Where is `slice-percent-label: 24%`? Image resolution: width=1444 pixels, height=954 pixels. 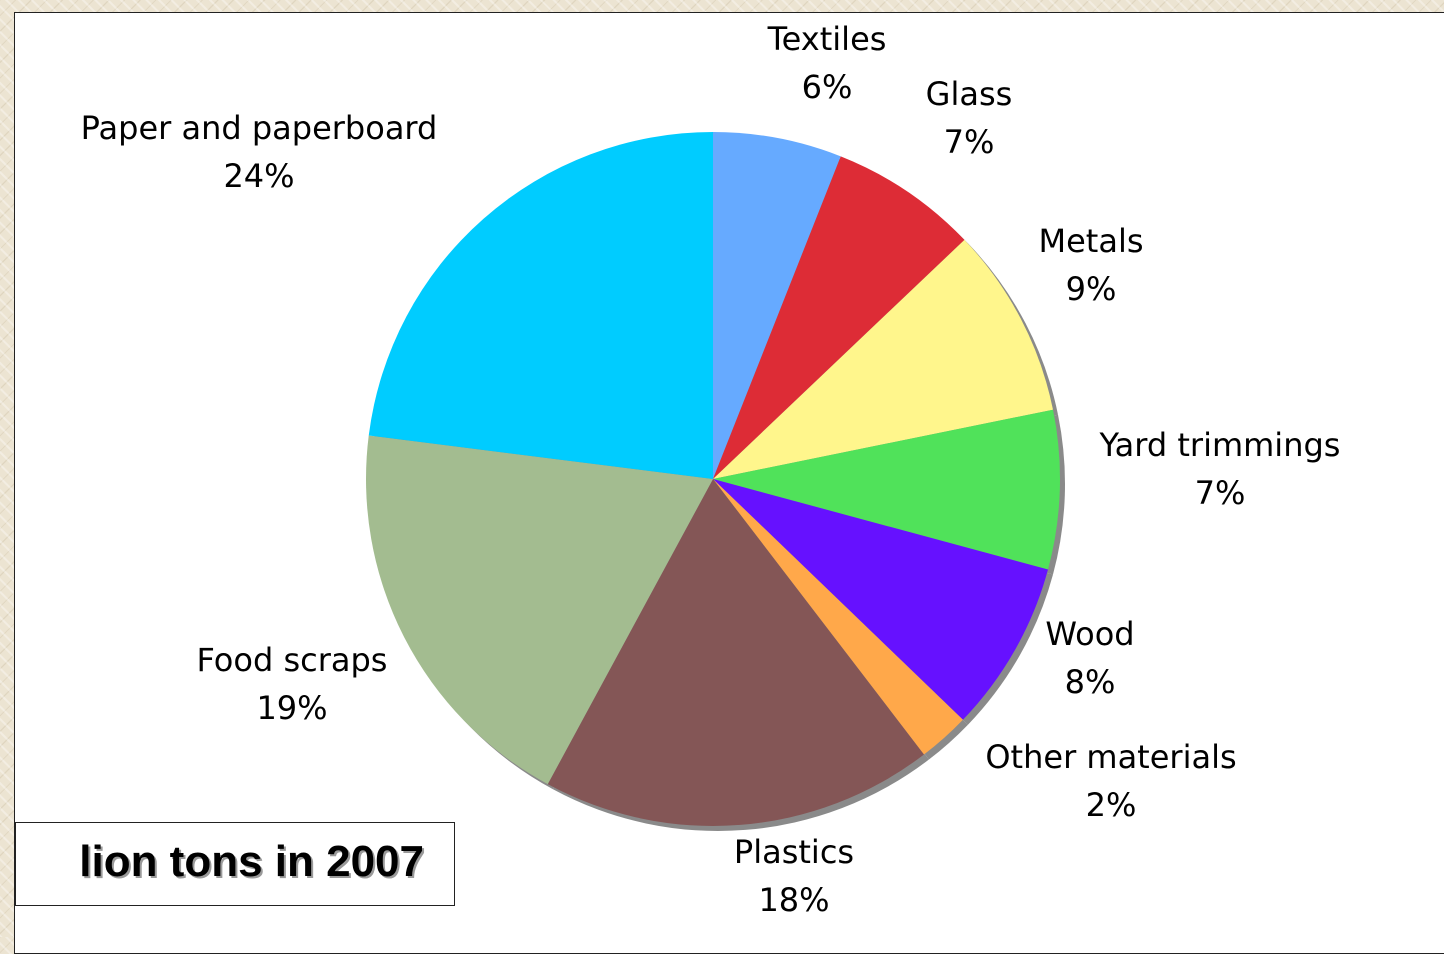 slice-percent-label: 24% is located at coordinates (258, 176).